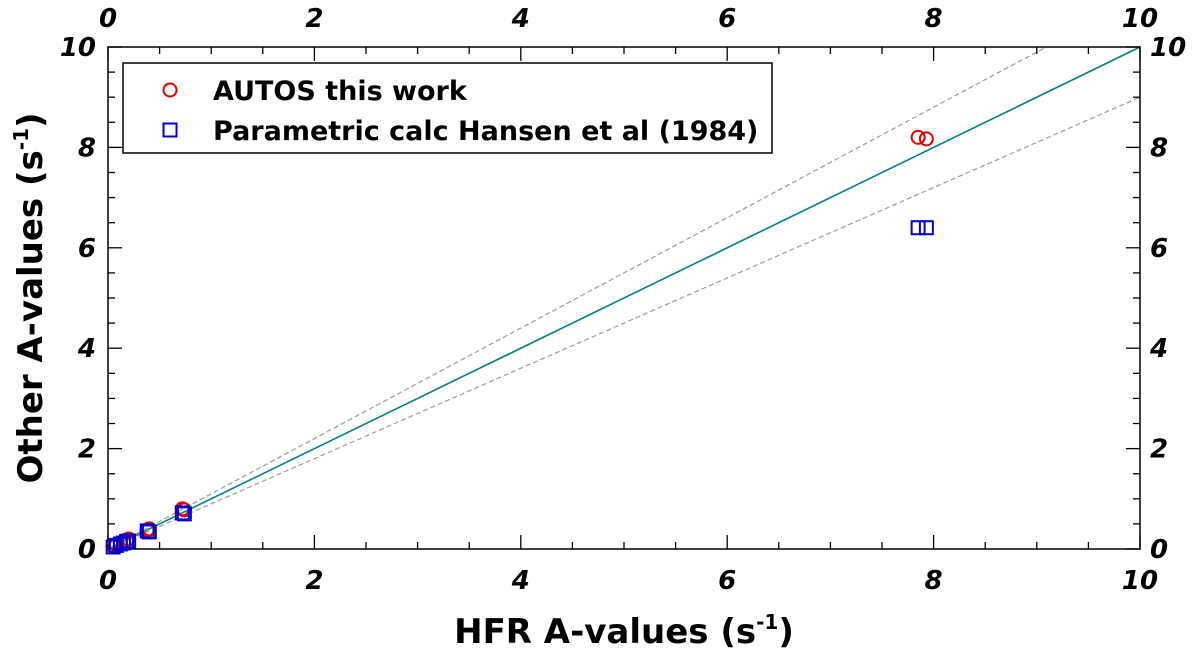  I want to click on x-tick-label: 8, so click(934, 581).